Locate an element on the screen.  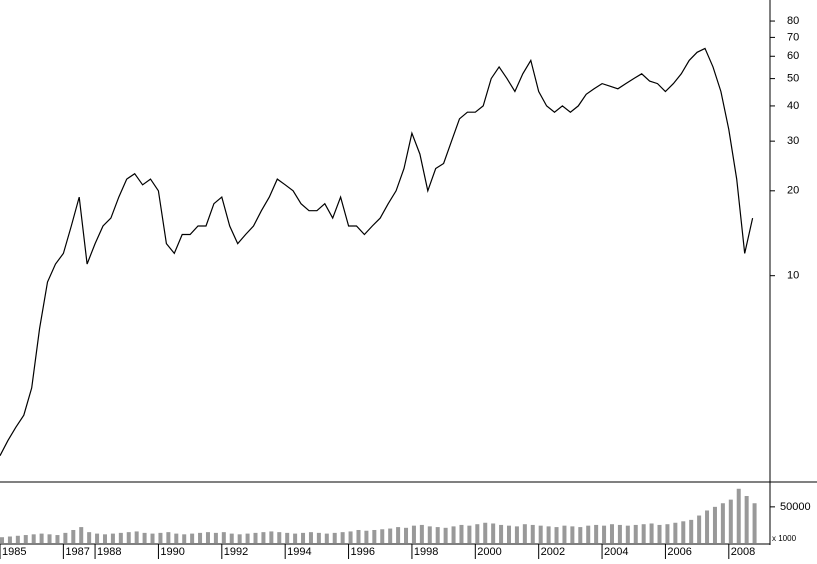
x-tick-label: 1987 is located at coordinates (77, 552).